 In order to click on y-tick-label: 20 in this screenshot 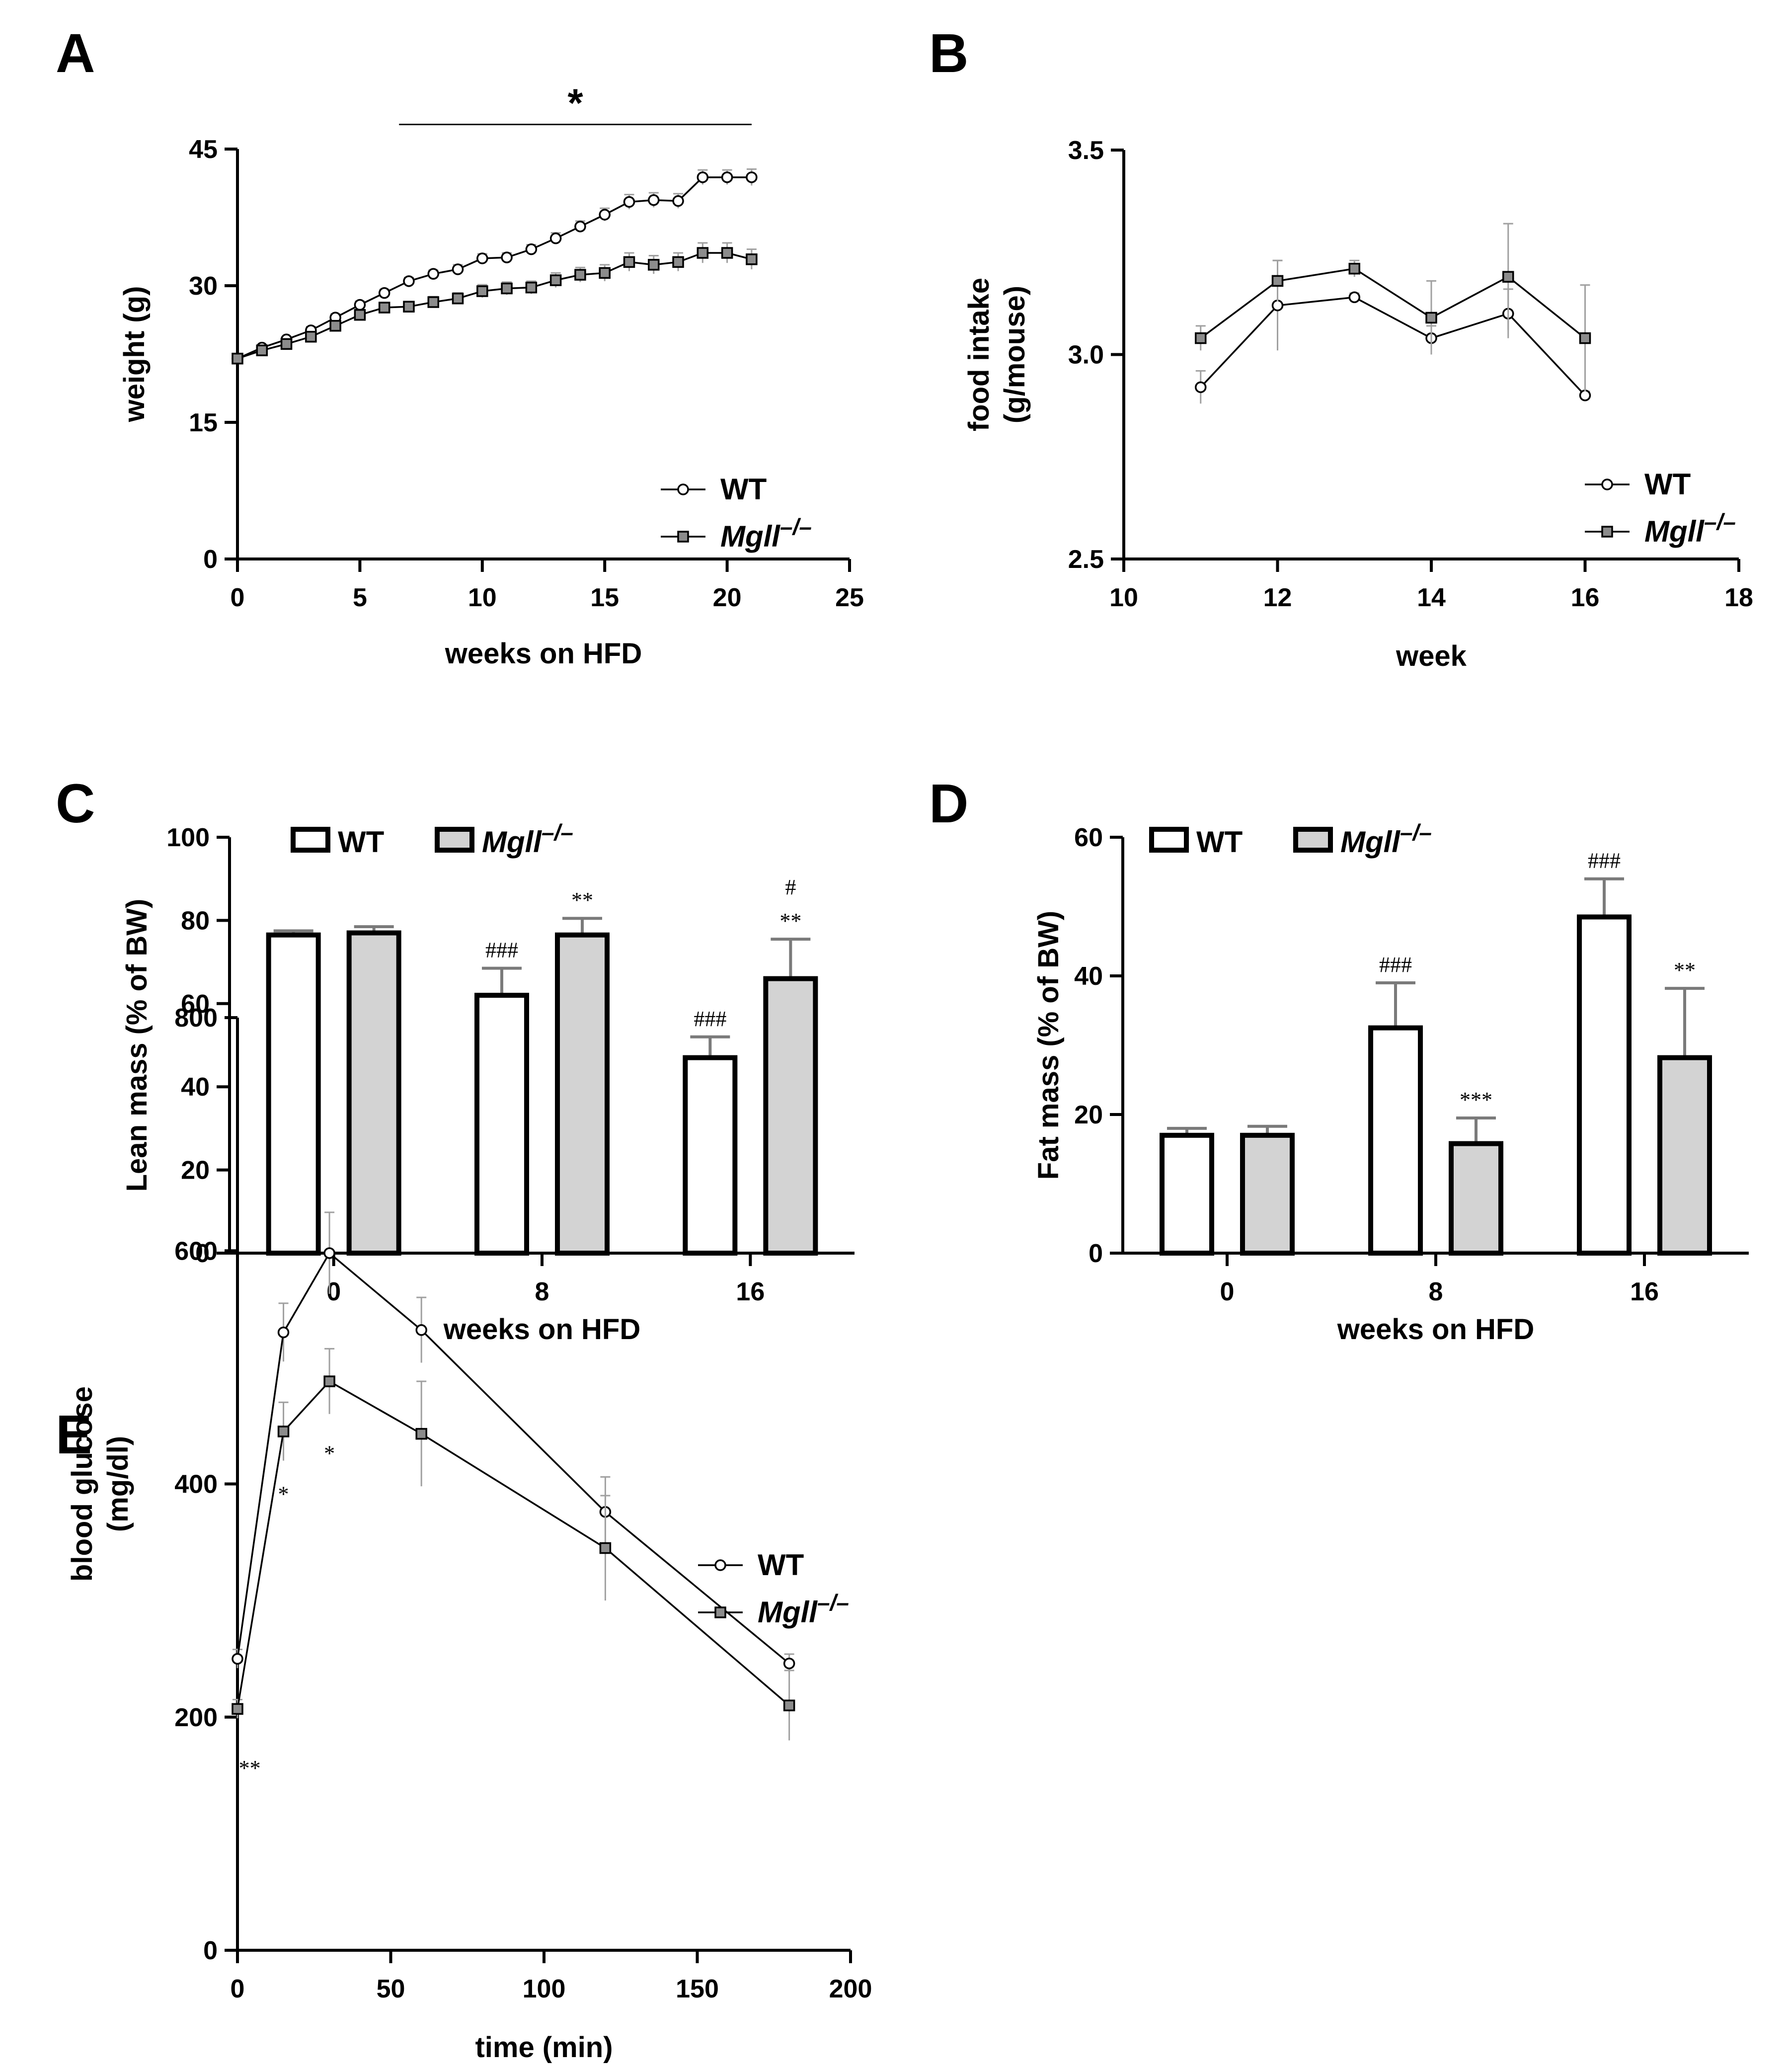, I will do `click(1088, 1115)`.